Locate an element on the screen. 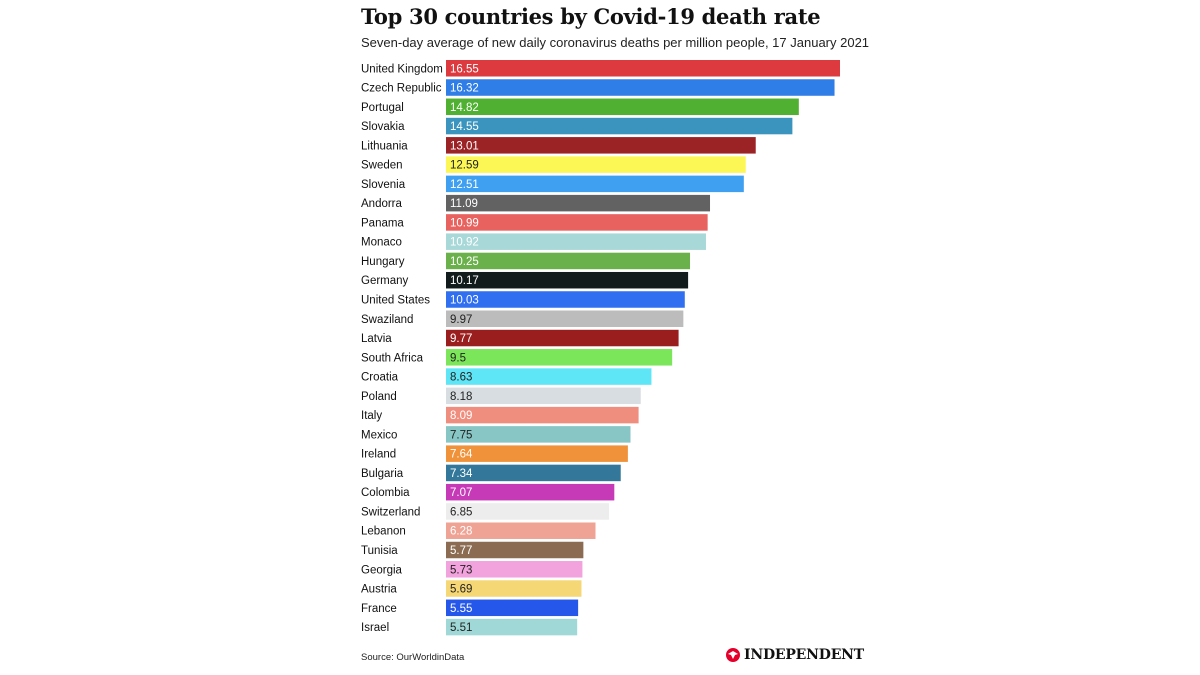 The width and height of the screenshot is (1200, 675). category-label: Tunisia is located at coordinates (379, 551).